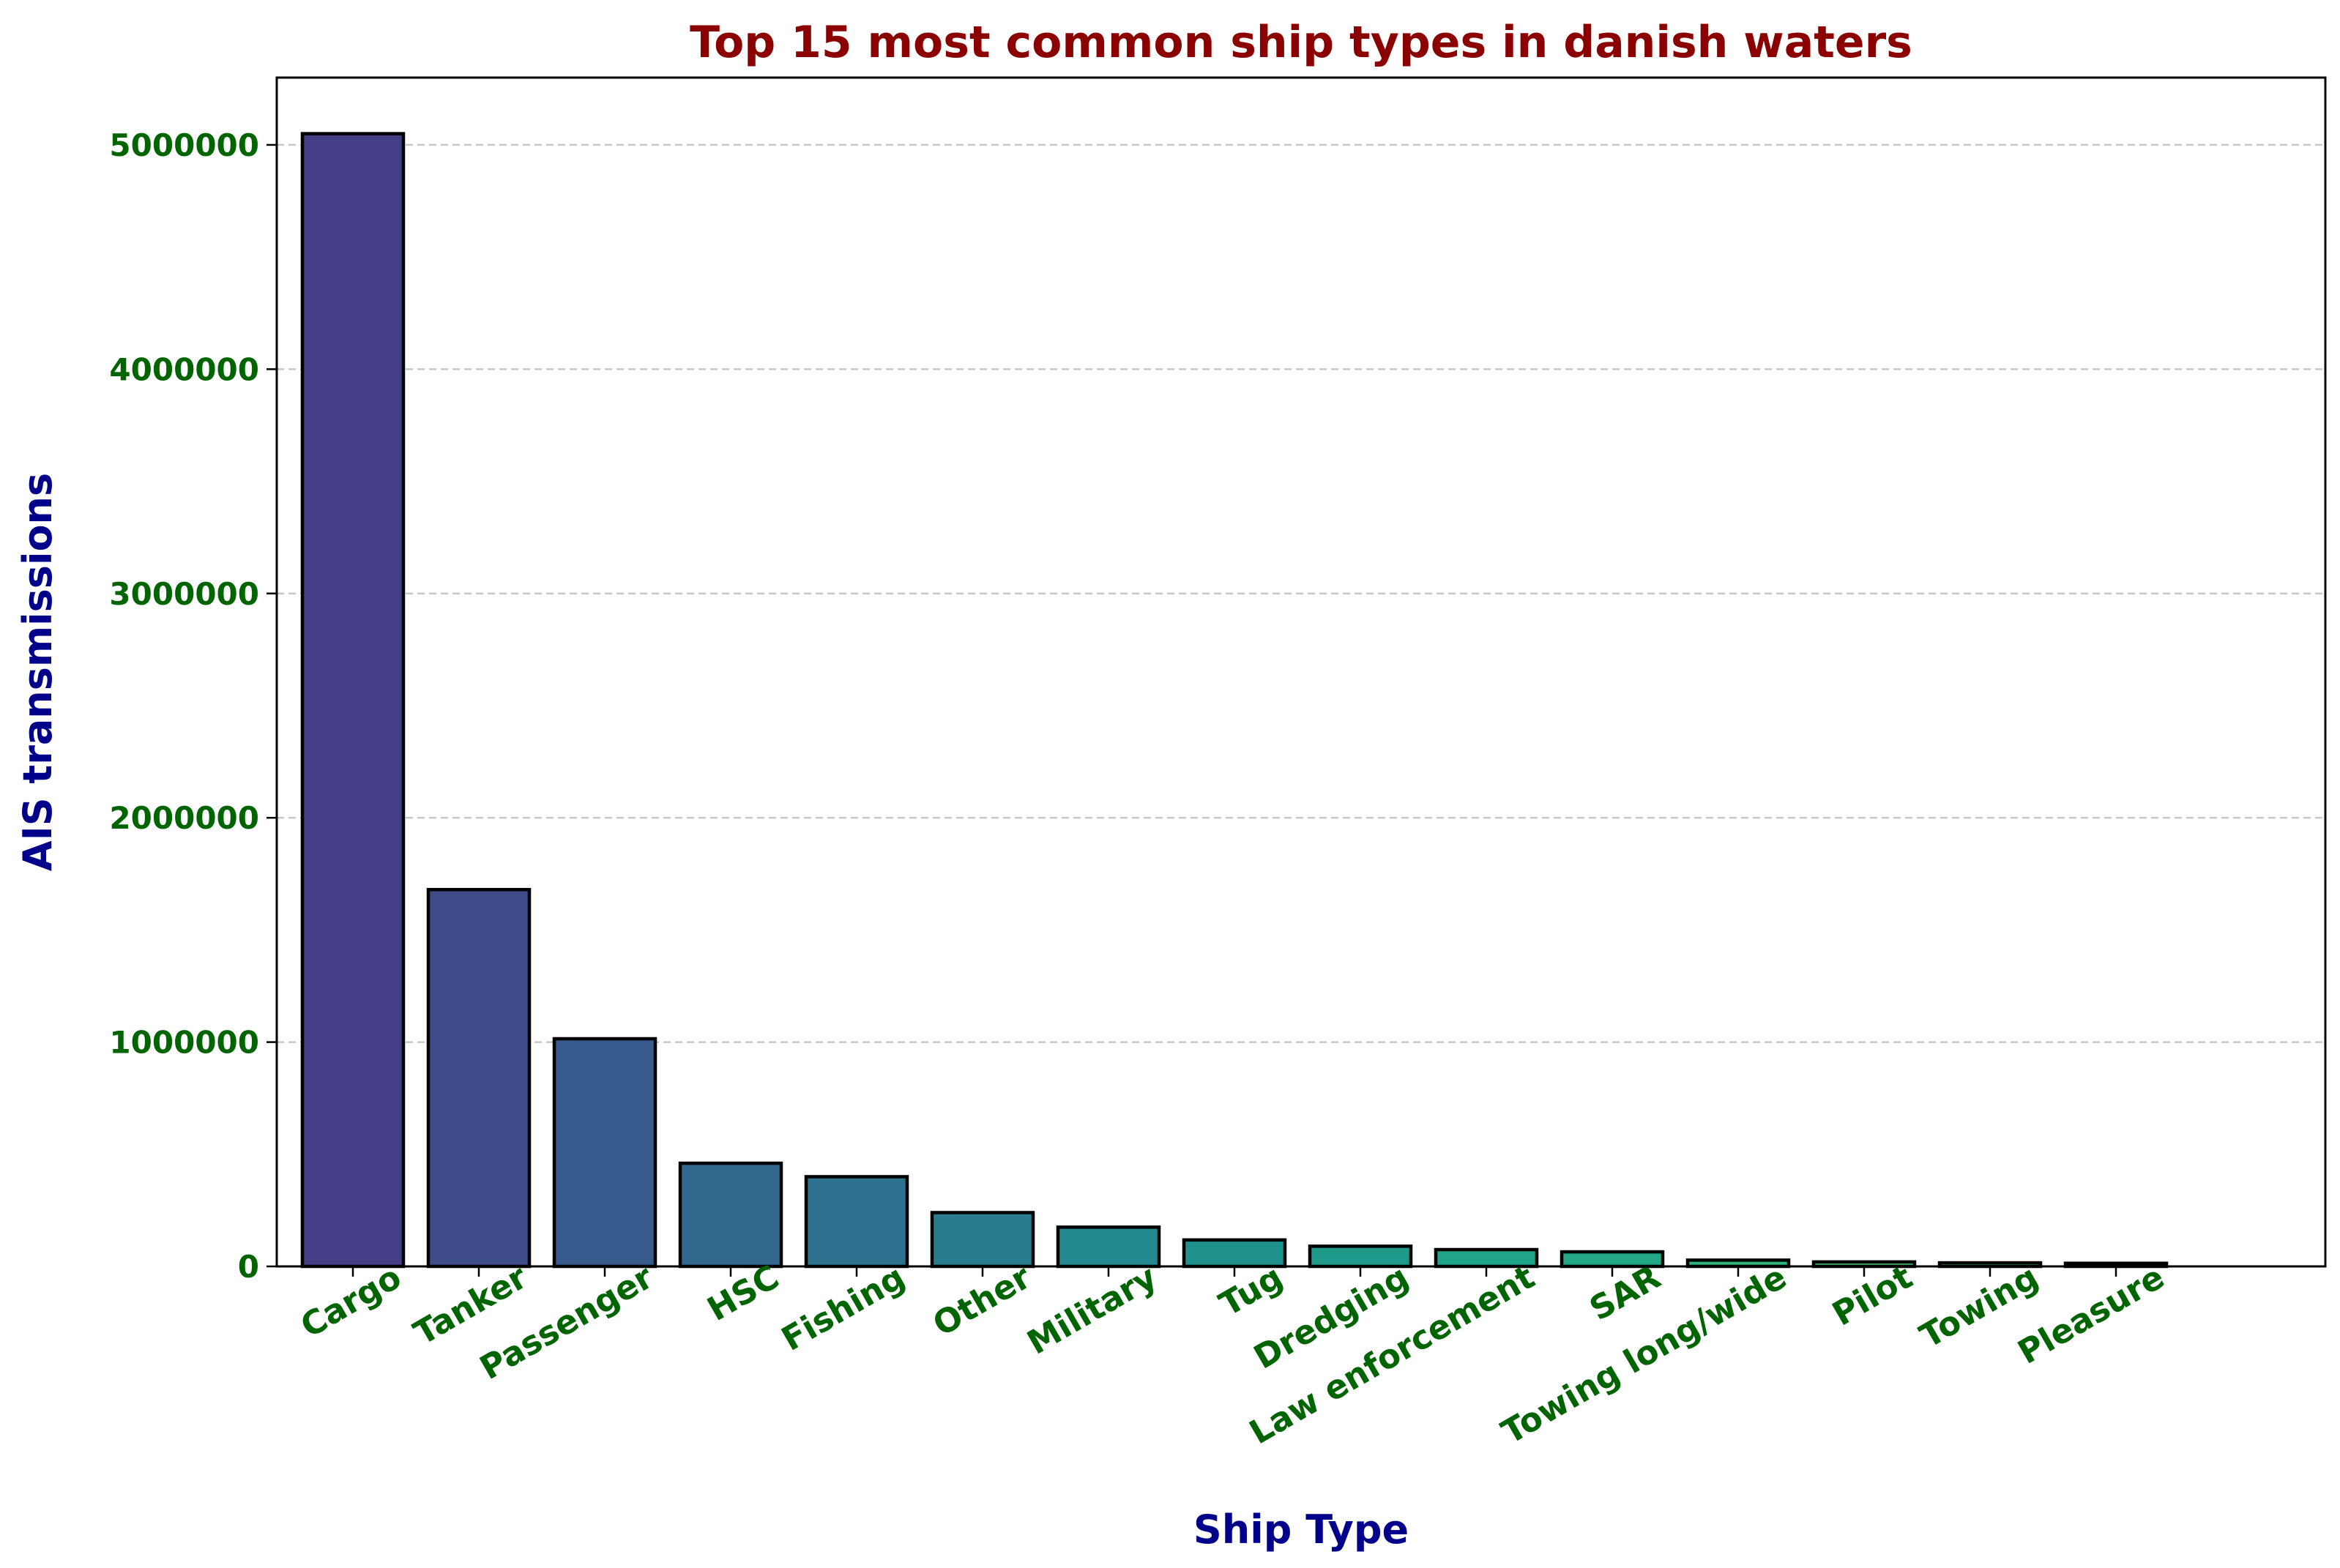  Describe the element at coordinates (193, 706) in the screenshot. I see `y-axis-ticks: 0 1000000 2000000 3000000 4000000 5000000` at that location.